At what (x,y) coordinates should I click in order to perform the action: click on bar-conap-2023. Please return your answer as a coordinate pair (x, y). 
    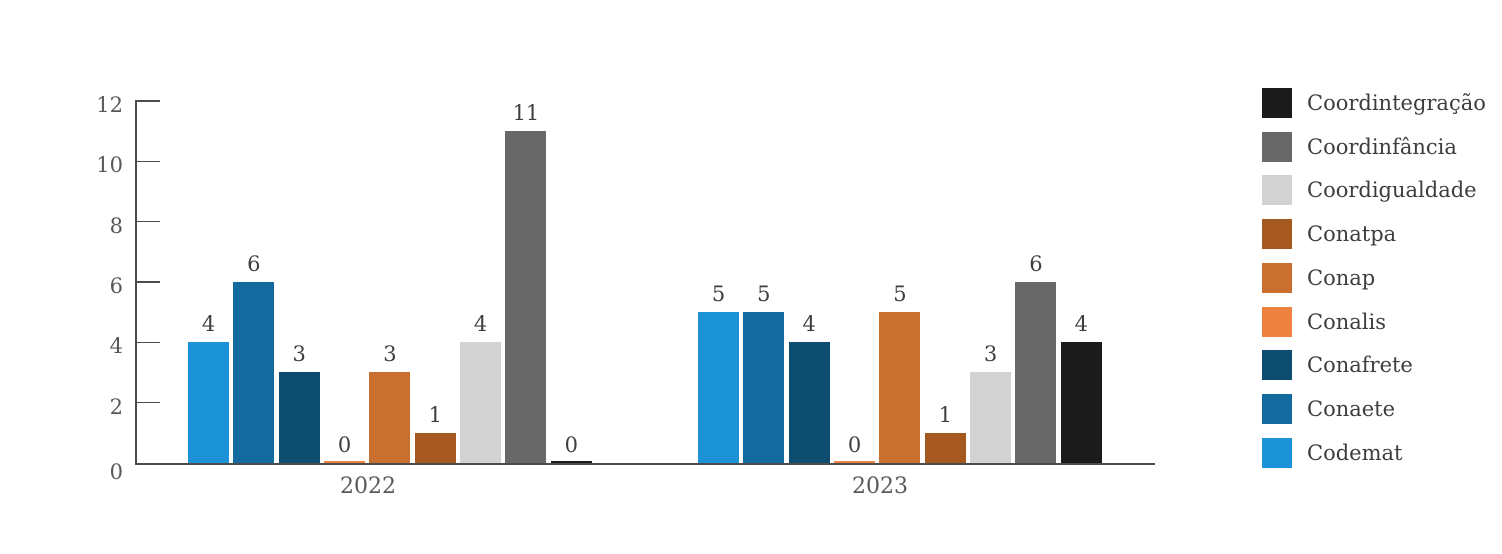
    Looking at the image, I should click on (900, 387).